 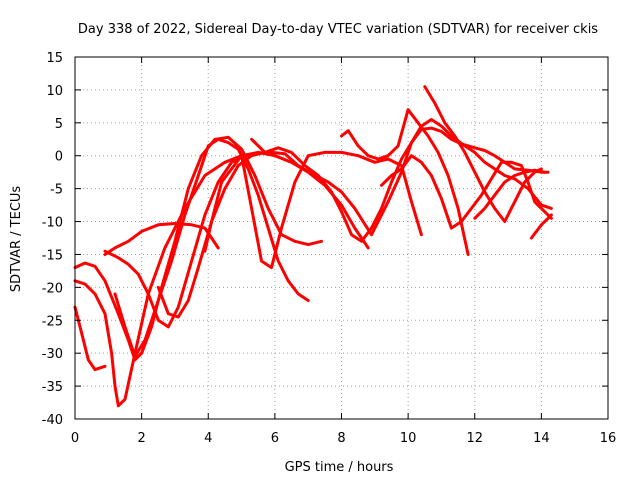 I want to click on y-tick-label: -40, so click(x=52, y=420).